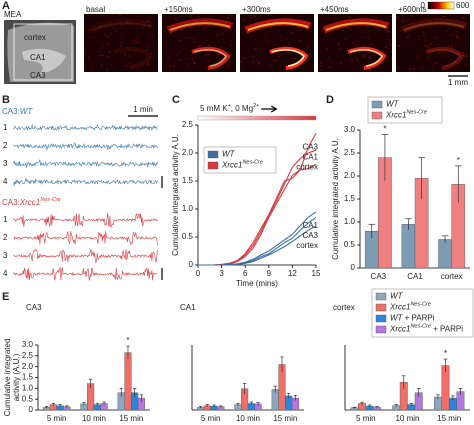 This screenshot has height=425, width=474. I want to click on text-part: 5 mM K, so click(214, 108).